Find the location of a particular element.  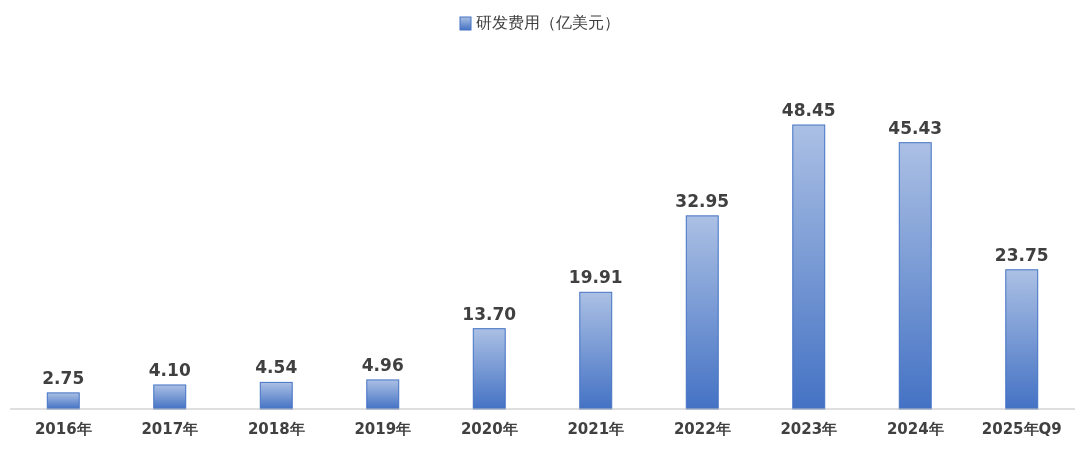

legend-label: 研发费用（亿美元） is located at coordinates (548, 22).